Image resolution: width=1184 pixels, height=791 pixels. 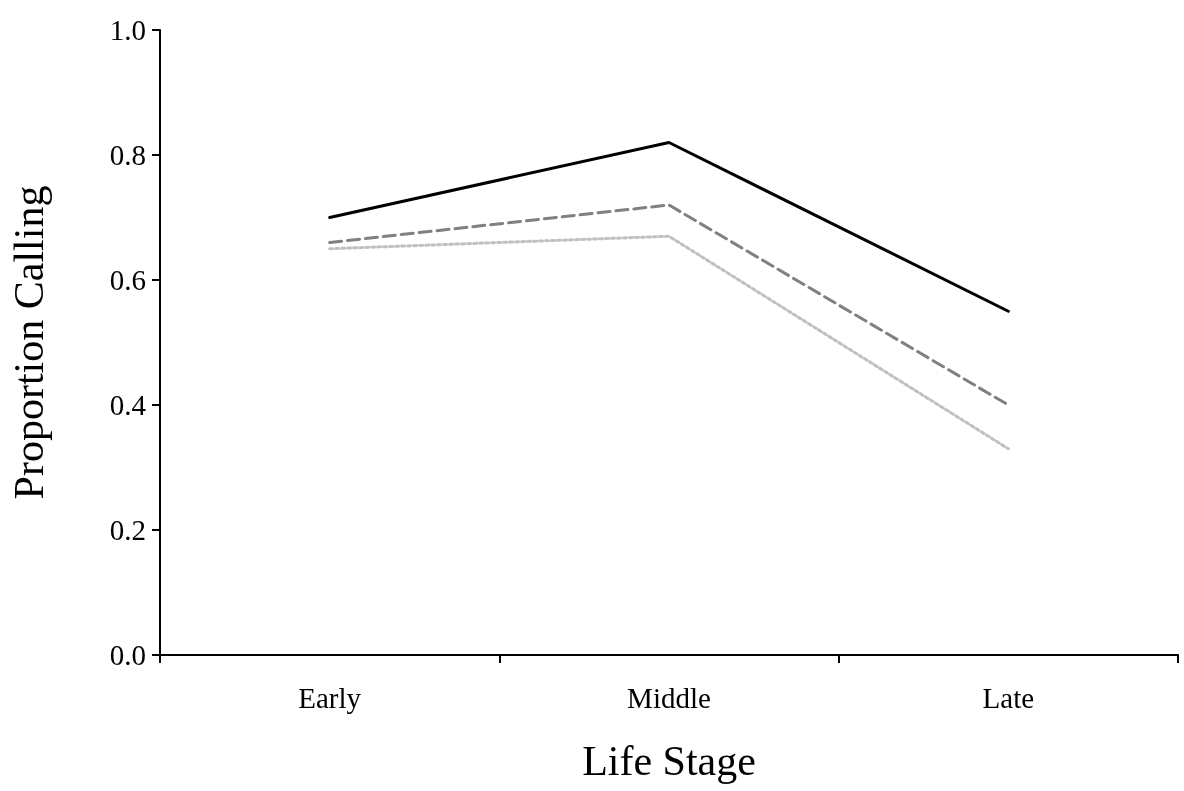 What do you see at coordinates (127, 155) in the screenshot?
I see `y-tick-label: 0.8` at bounding box center [127, 155].